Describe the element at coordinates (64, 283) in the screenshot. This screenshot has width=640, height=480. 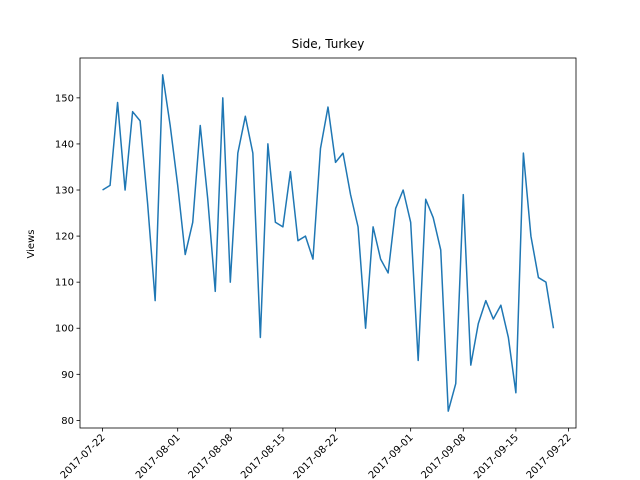
I see `y-tick-label: 110` at that location.